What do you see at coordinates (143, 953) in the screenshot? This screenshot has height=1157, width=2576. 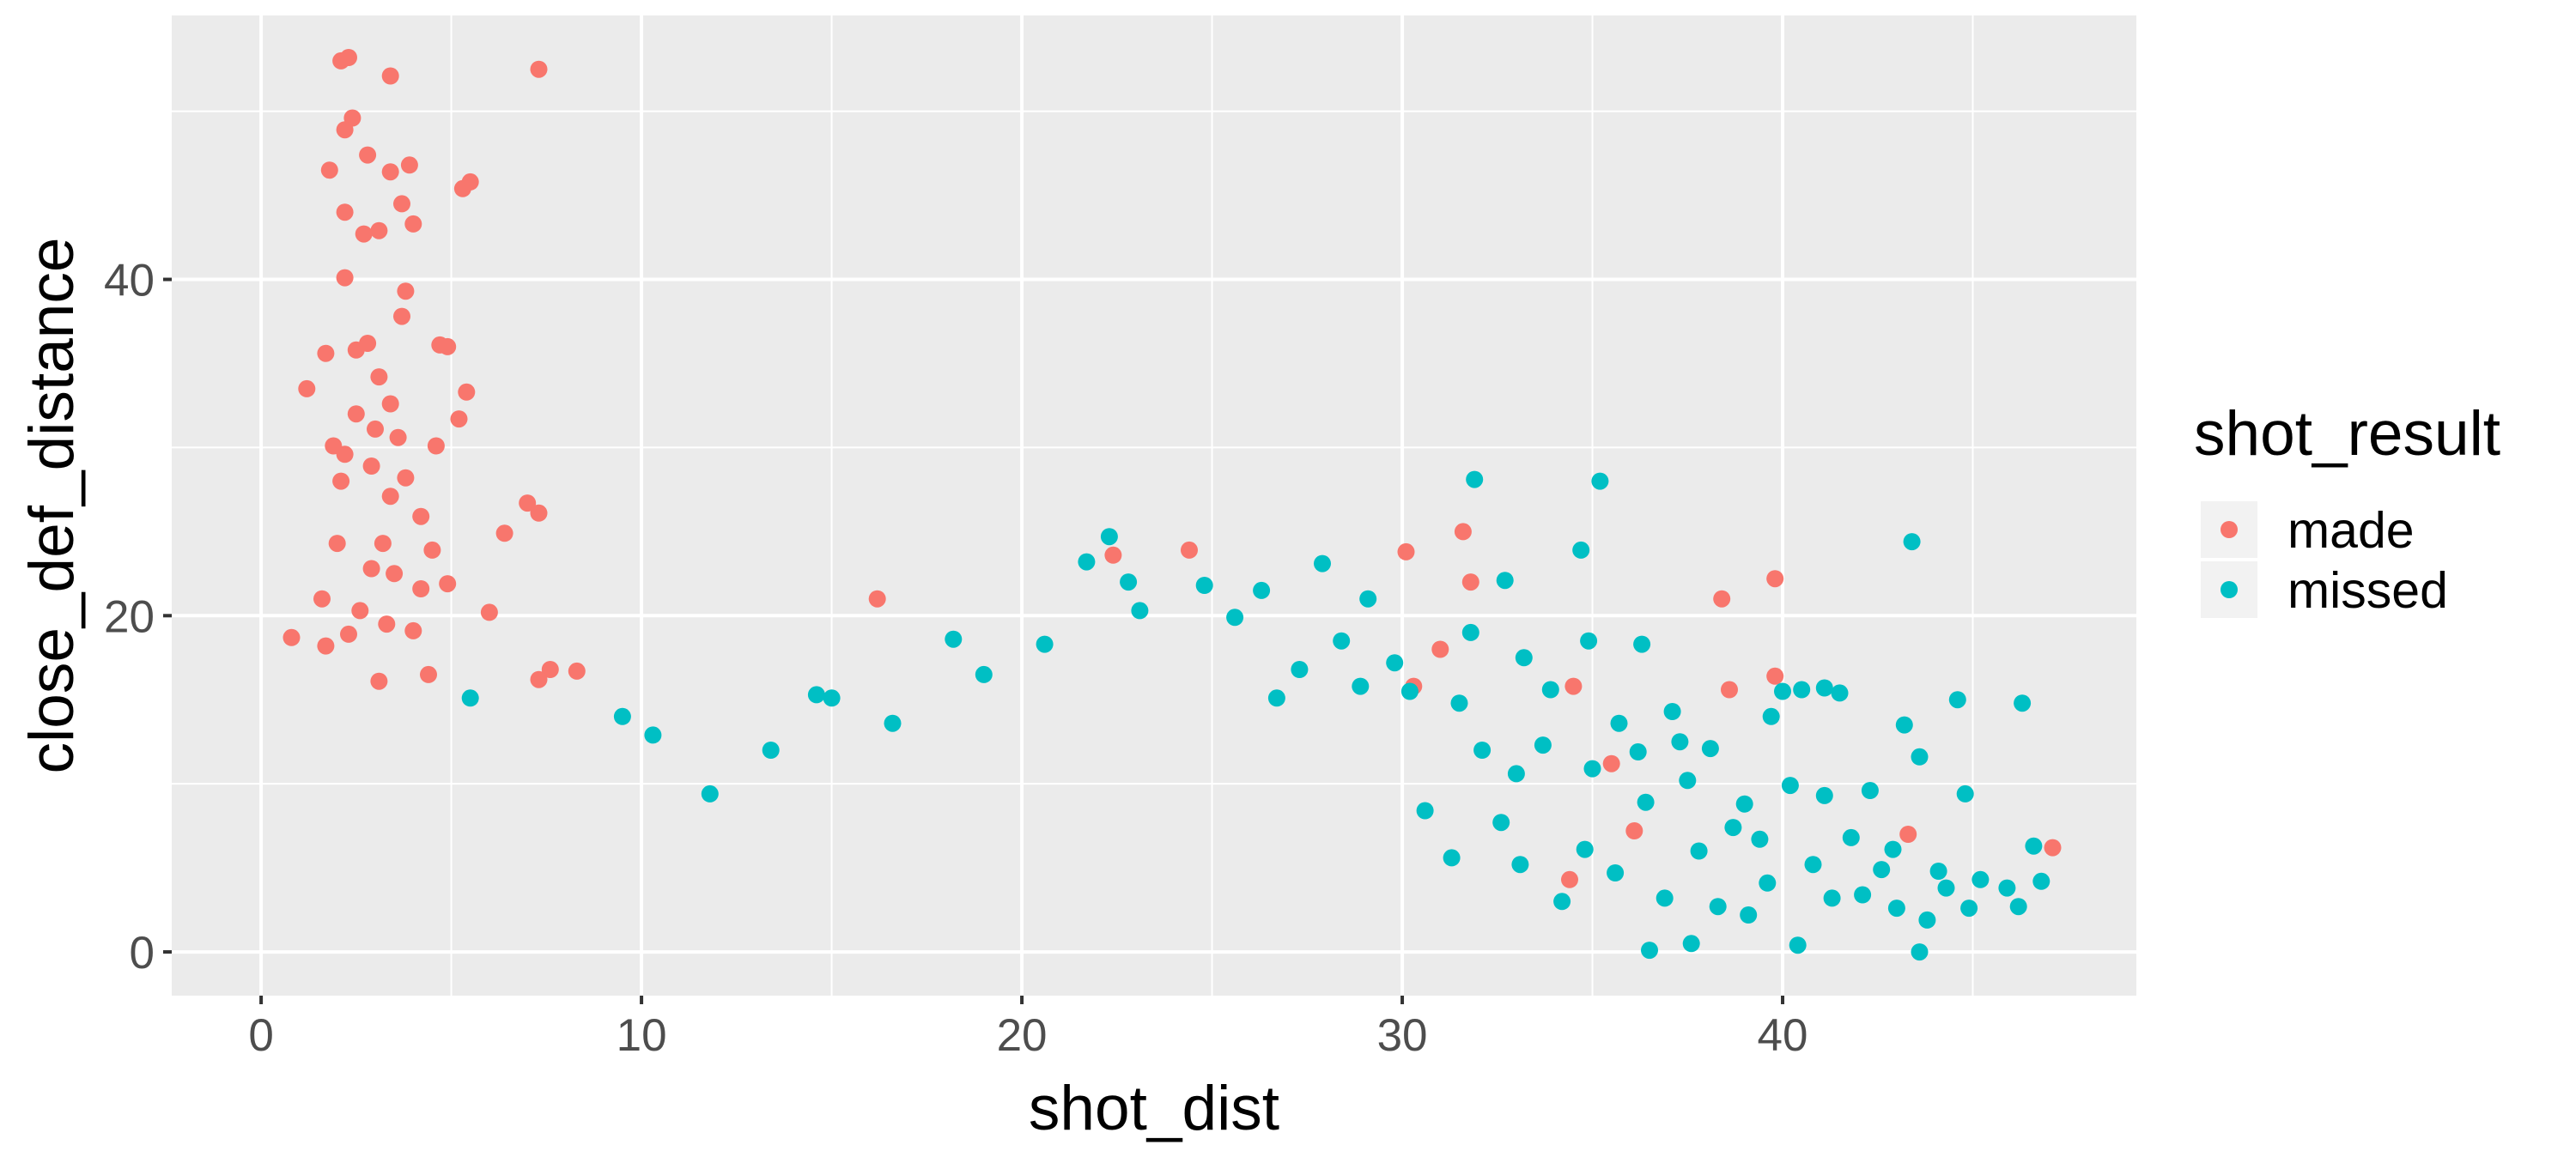 I see `y-tick-label: 0` at bounding box center [143, 953].